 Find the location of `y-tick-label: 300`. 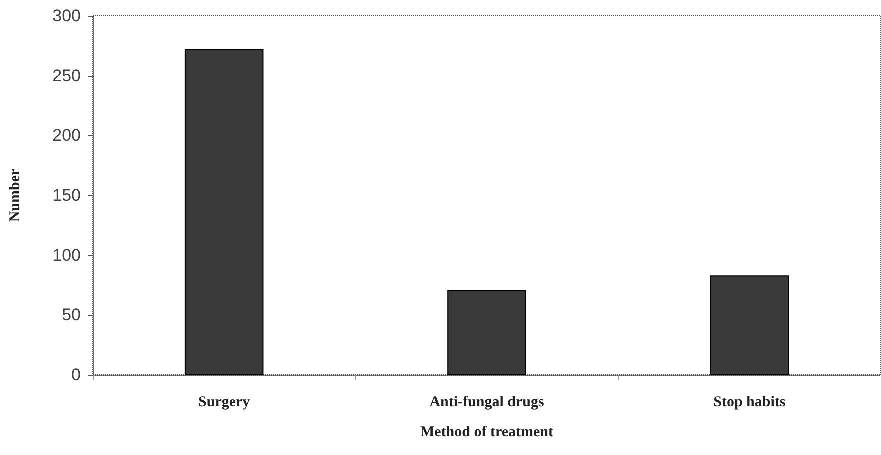

y-tick-label: 300 is located at coordinates (66, 16).